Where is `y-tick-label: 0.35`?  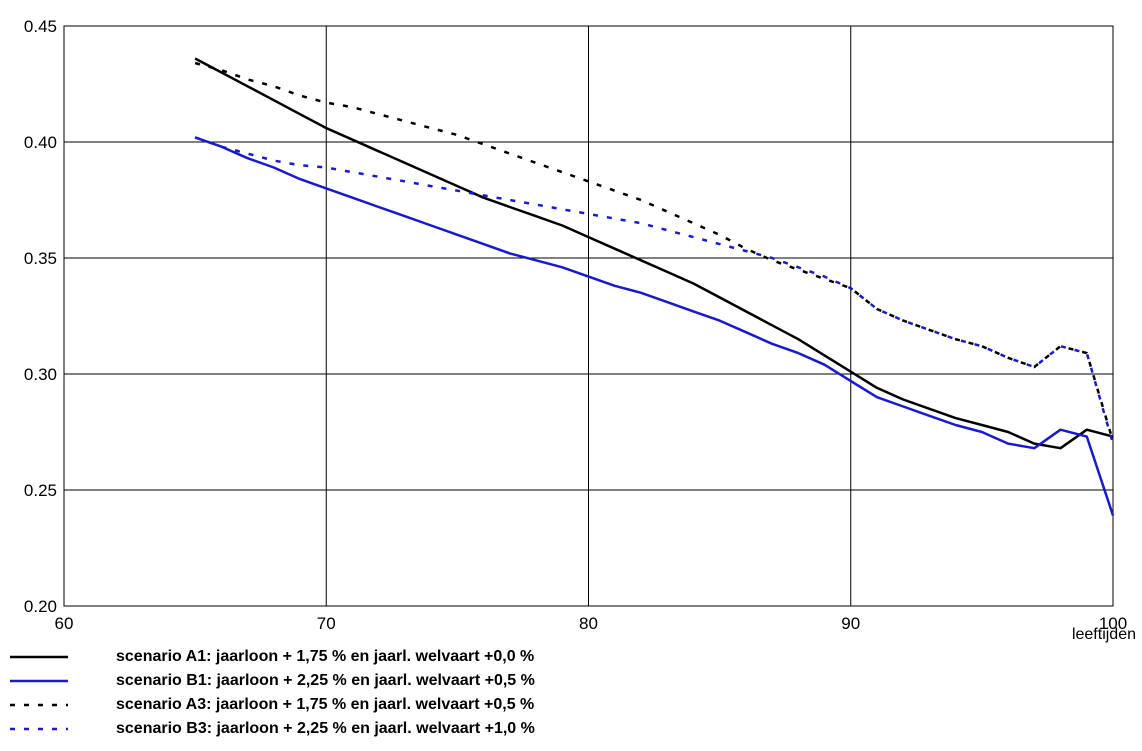
y-tick-label: 0.35 is located at coordinates (40, 258).